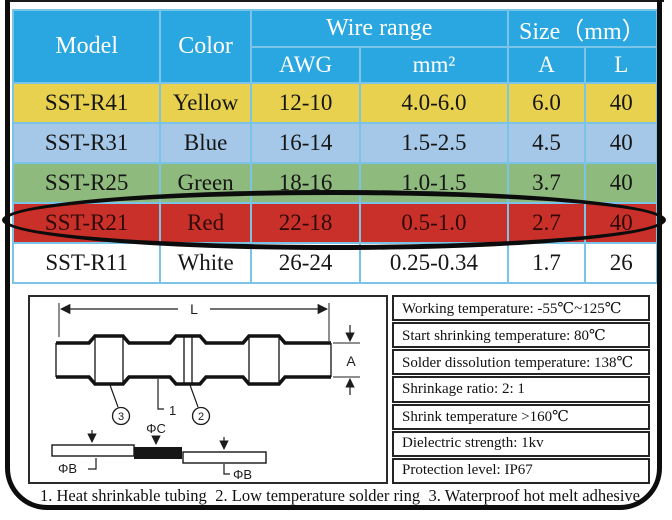 The width and height of the screenshot is (672, 520). What do you see at coordinates (434, 102) in the screenshot?
I see `cell-mm2: 4.0-6.0` at bounding box center [434, 102].